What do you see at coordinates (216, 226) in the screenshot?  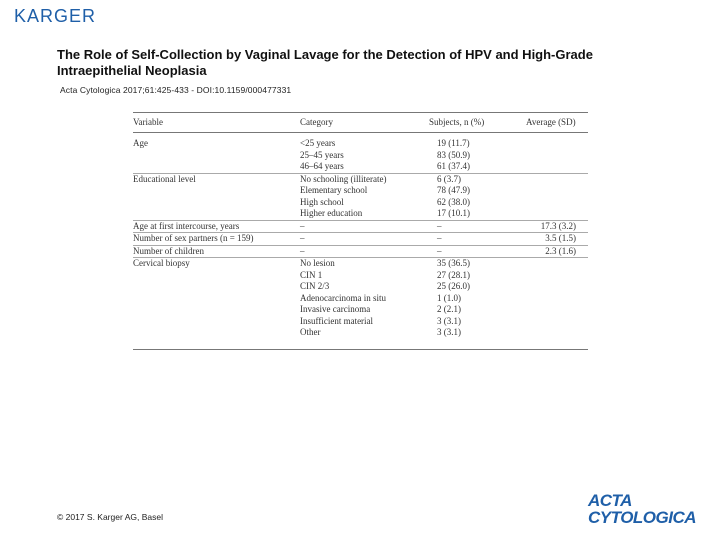 I see `cell-variable: Age at first intercourse, years` at bounding box center [216, 226].